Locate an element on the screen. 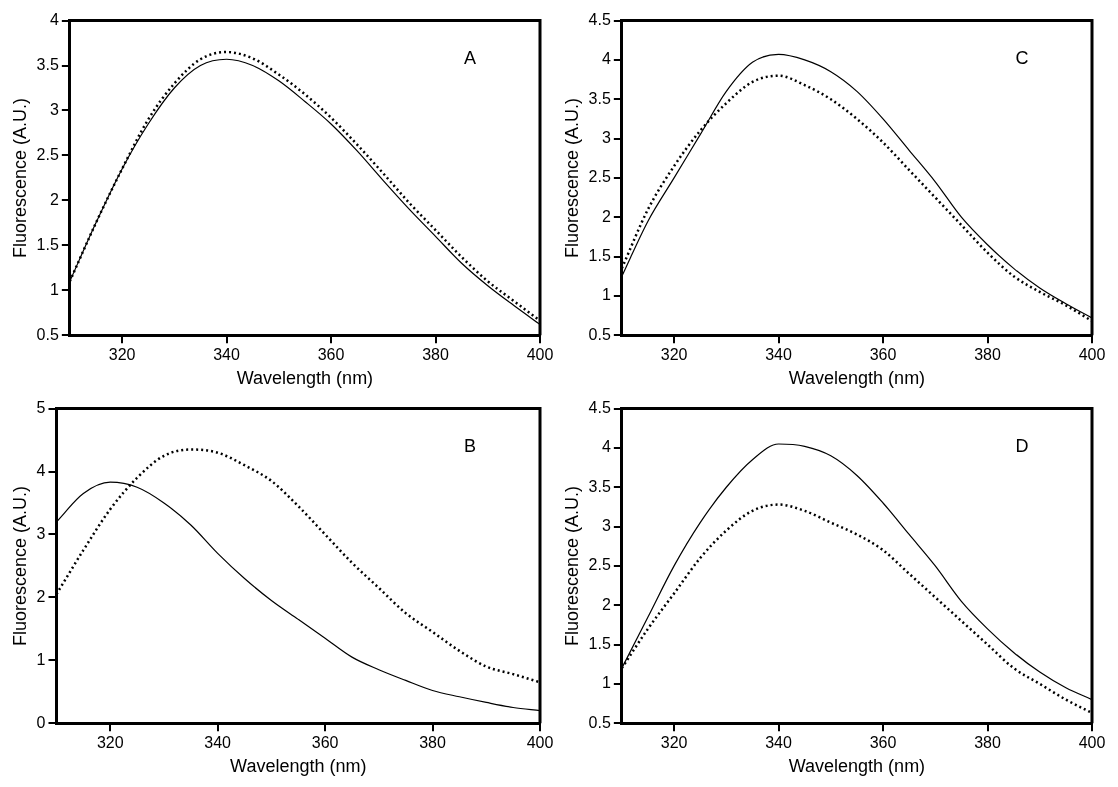 The height and width of the screenshot is (787, 1118). annotation: B is located at coordinates (470, 445).